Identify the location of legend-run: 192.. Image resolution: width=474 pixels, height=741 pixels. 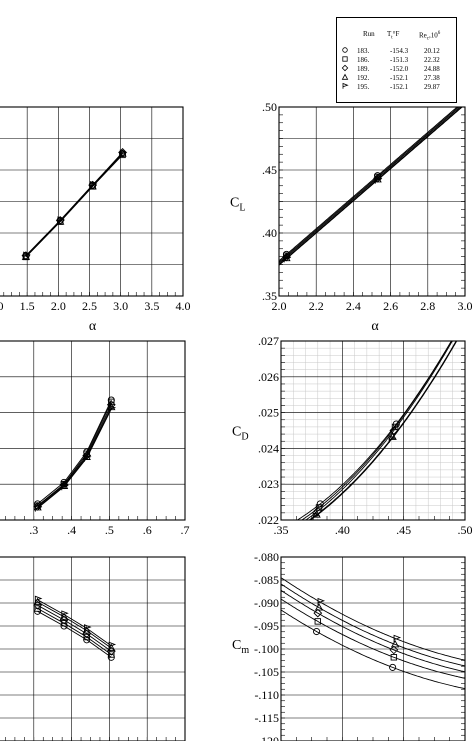
(363, 78).